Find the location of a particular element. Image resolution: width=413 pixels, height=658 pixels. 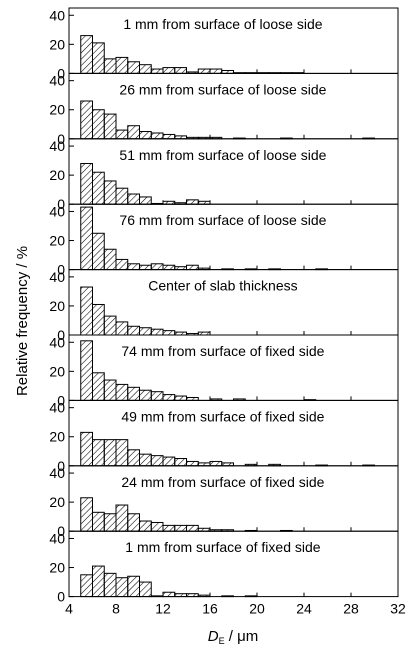

panel-title: 74 mm from surface of fixed side is located at coordinates (222, 351).